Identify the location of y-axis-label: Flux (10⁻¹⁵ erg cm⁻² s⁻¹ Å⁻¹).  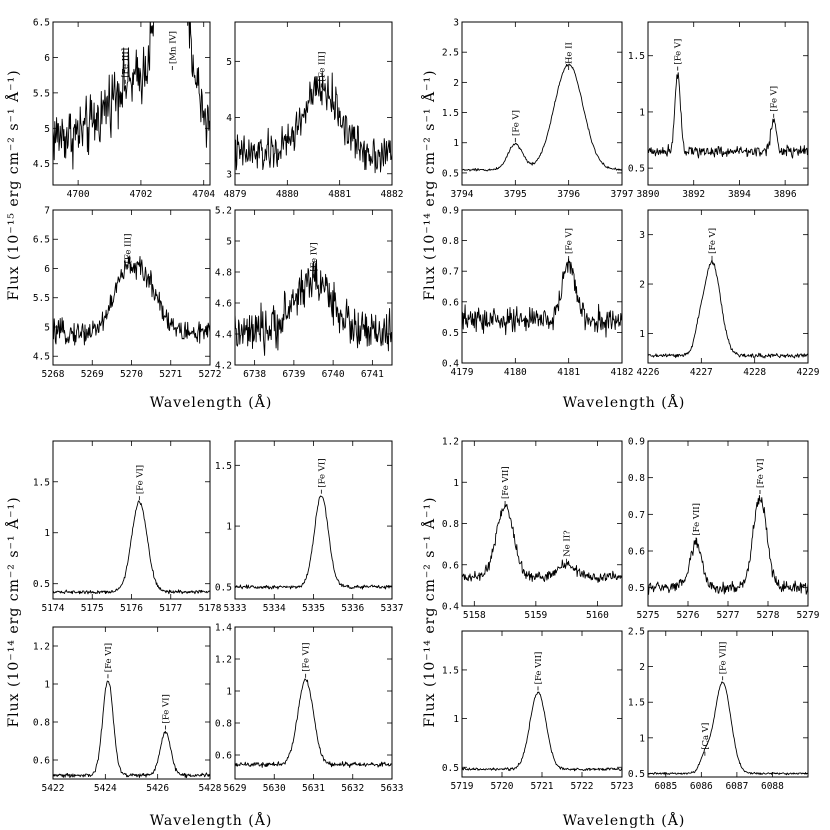
(13, 184).